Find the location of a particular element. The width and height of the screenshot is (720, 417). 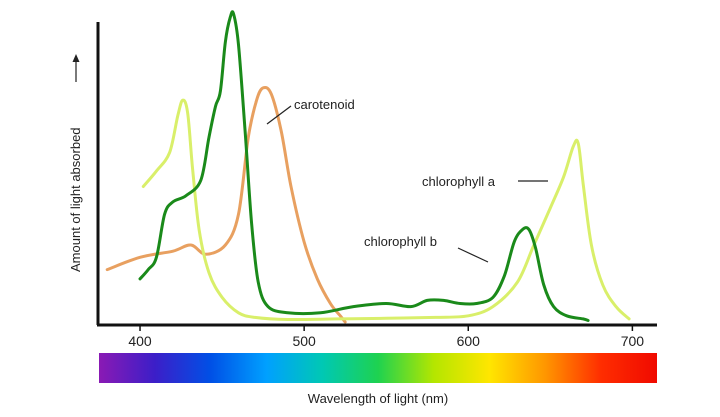

annotation-chlorophyll-a: chlorophyll a is located at coordinates (459, 181).